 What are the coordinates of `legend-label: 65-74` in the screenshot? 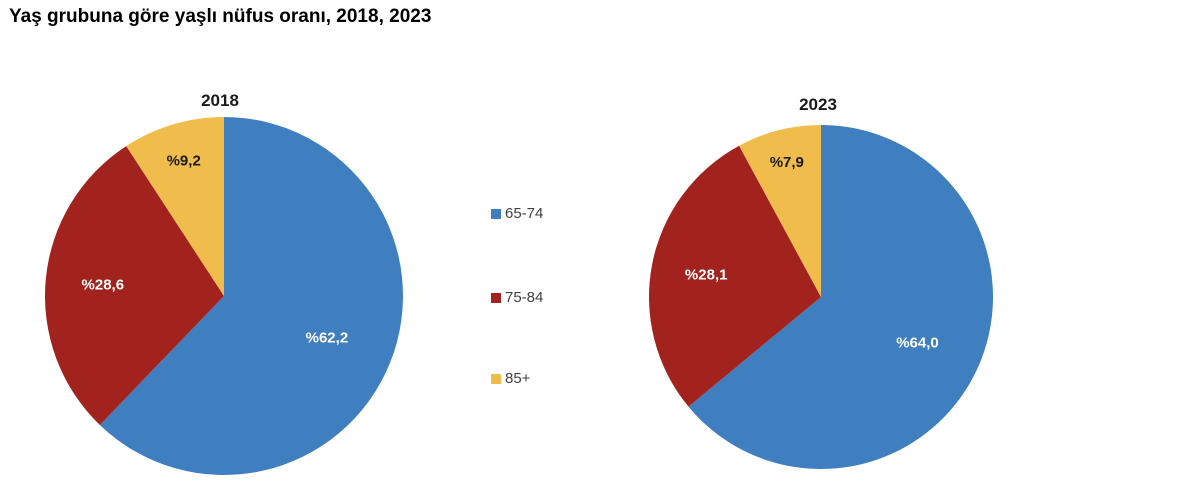 It's located at (524, 213).